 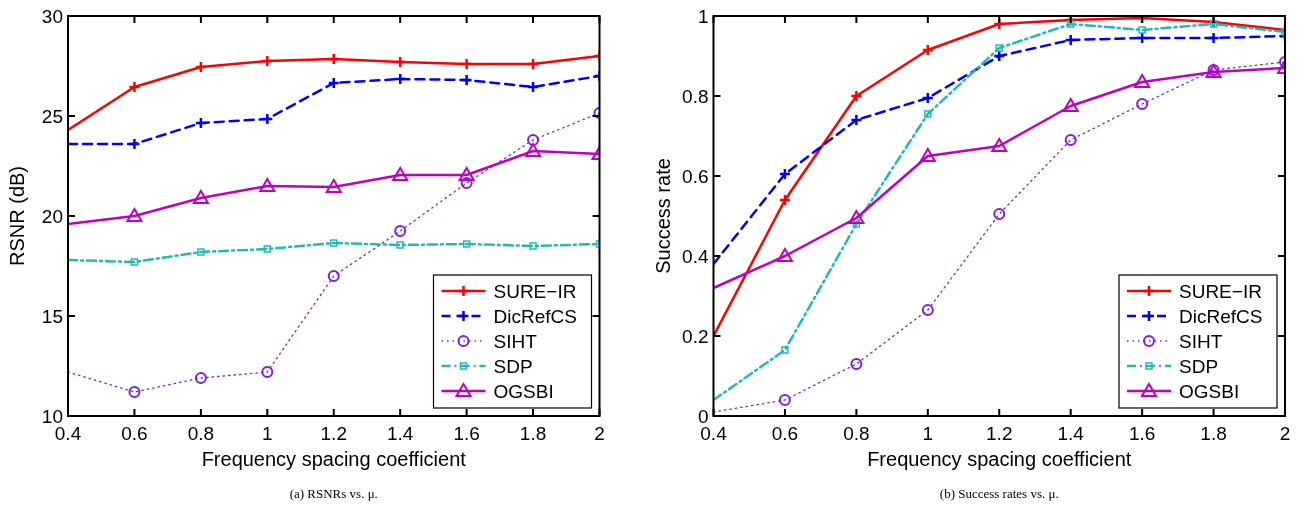 I want to click on y-tick-label: 30, so click(x=52, y=16).